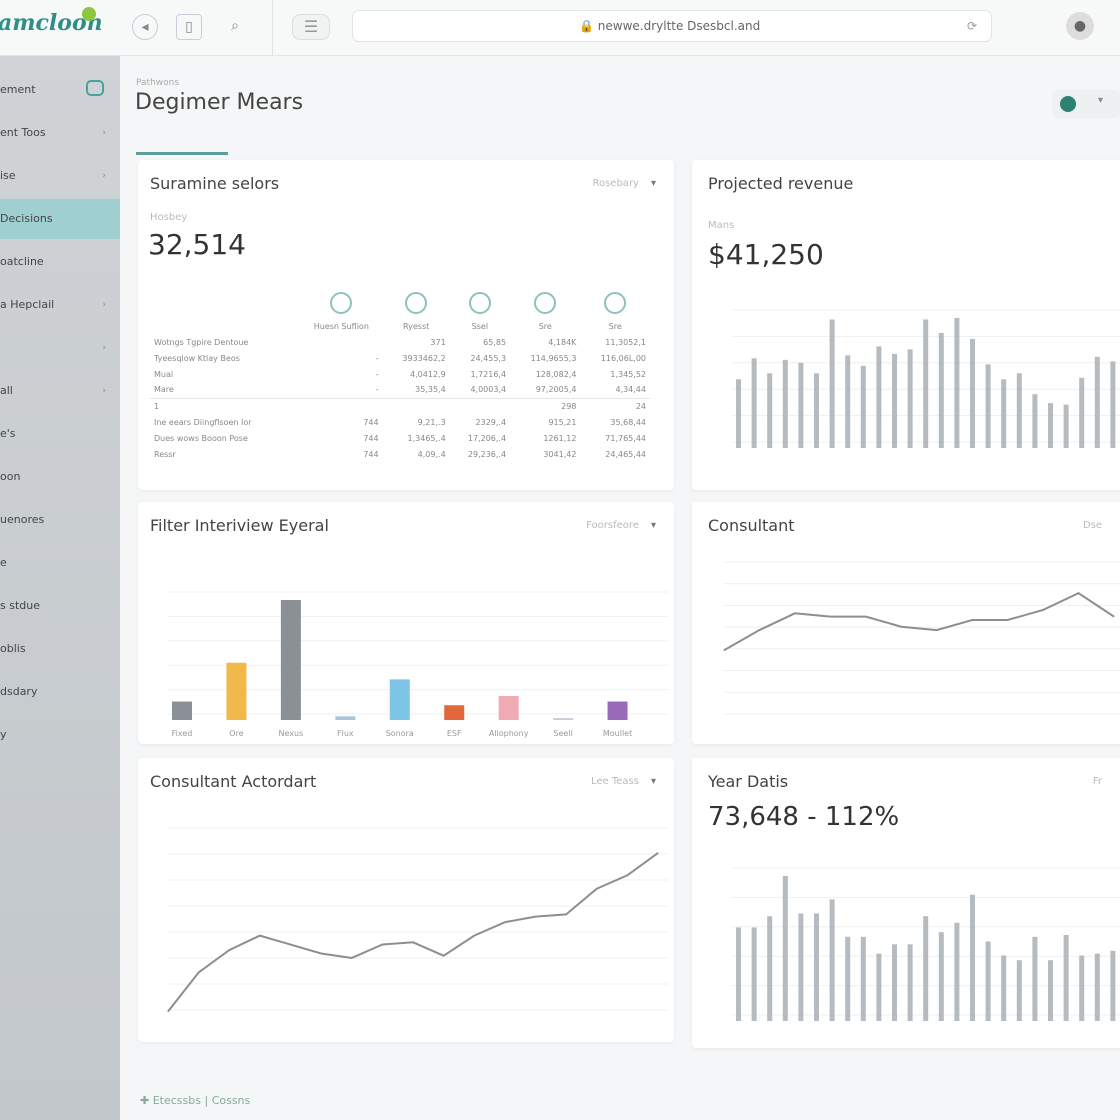 Image resolution: width=1120 pixels, height=1120 pixels. What do you see at coordinates (104, 305) in the screenshot?
I see `chevron-right-icon: ›` at bounding box center [104, 305].